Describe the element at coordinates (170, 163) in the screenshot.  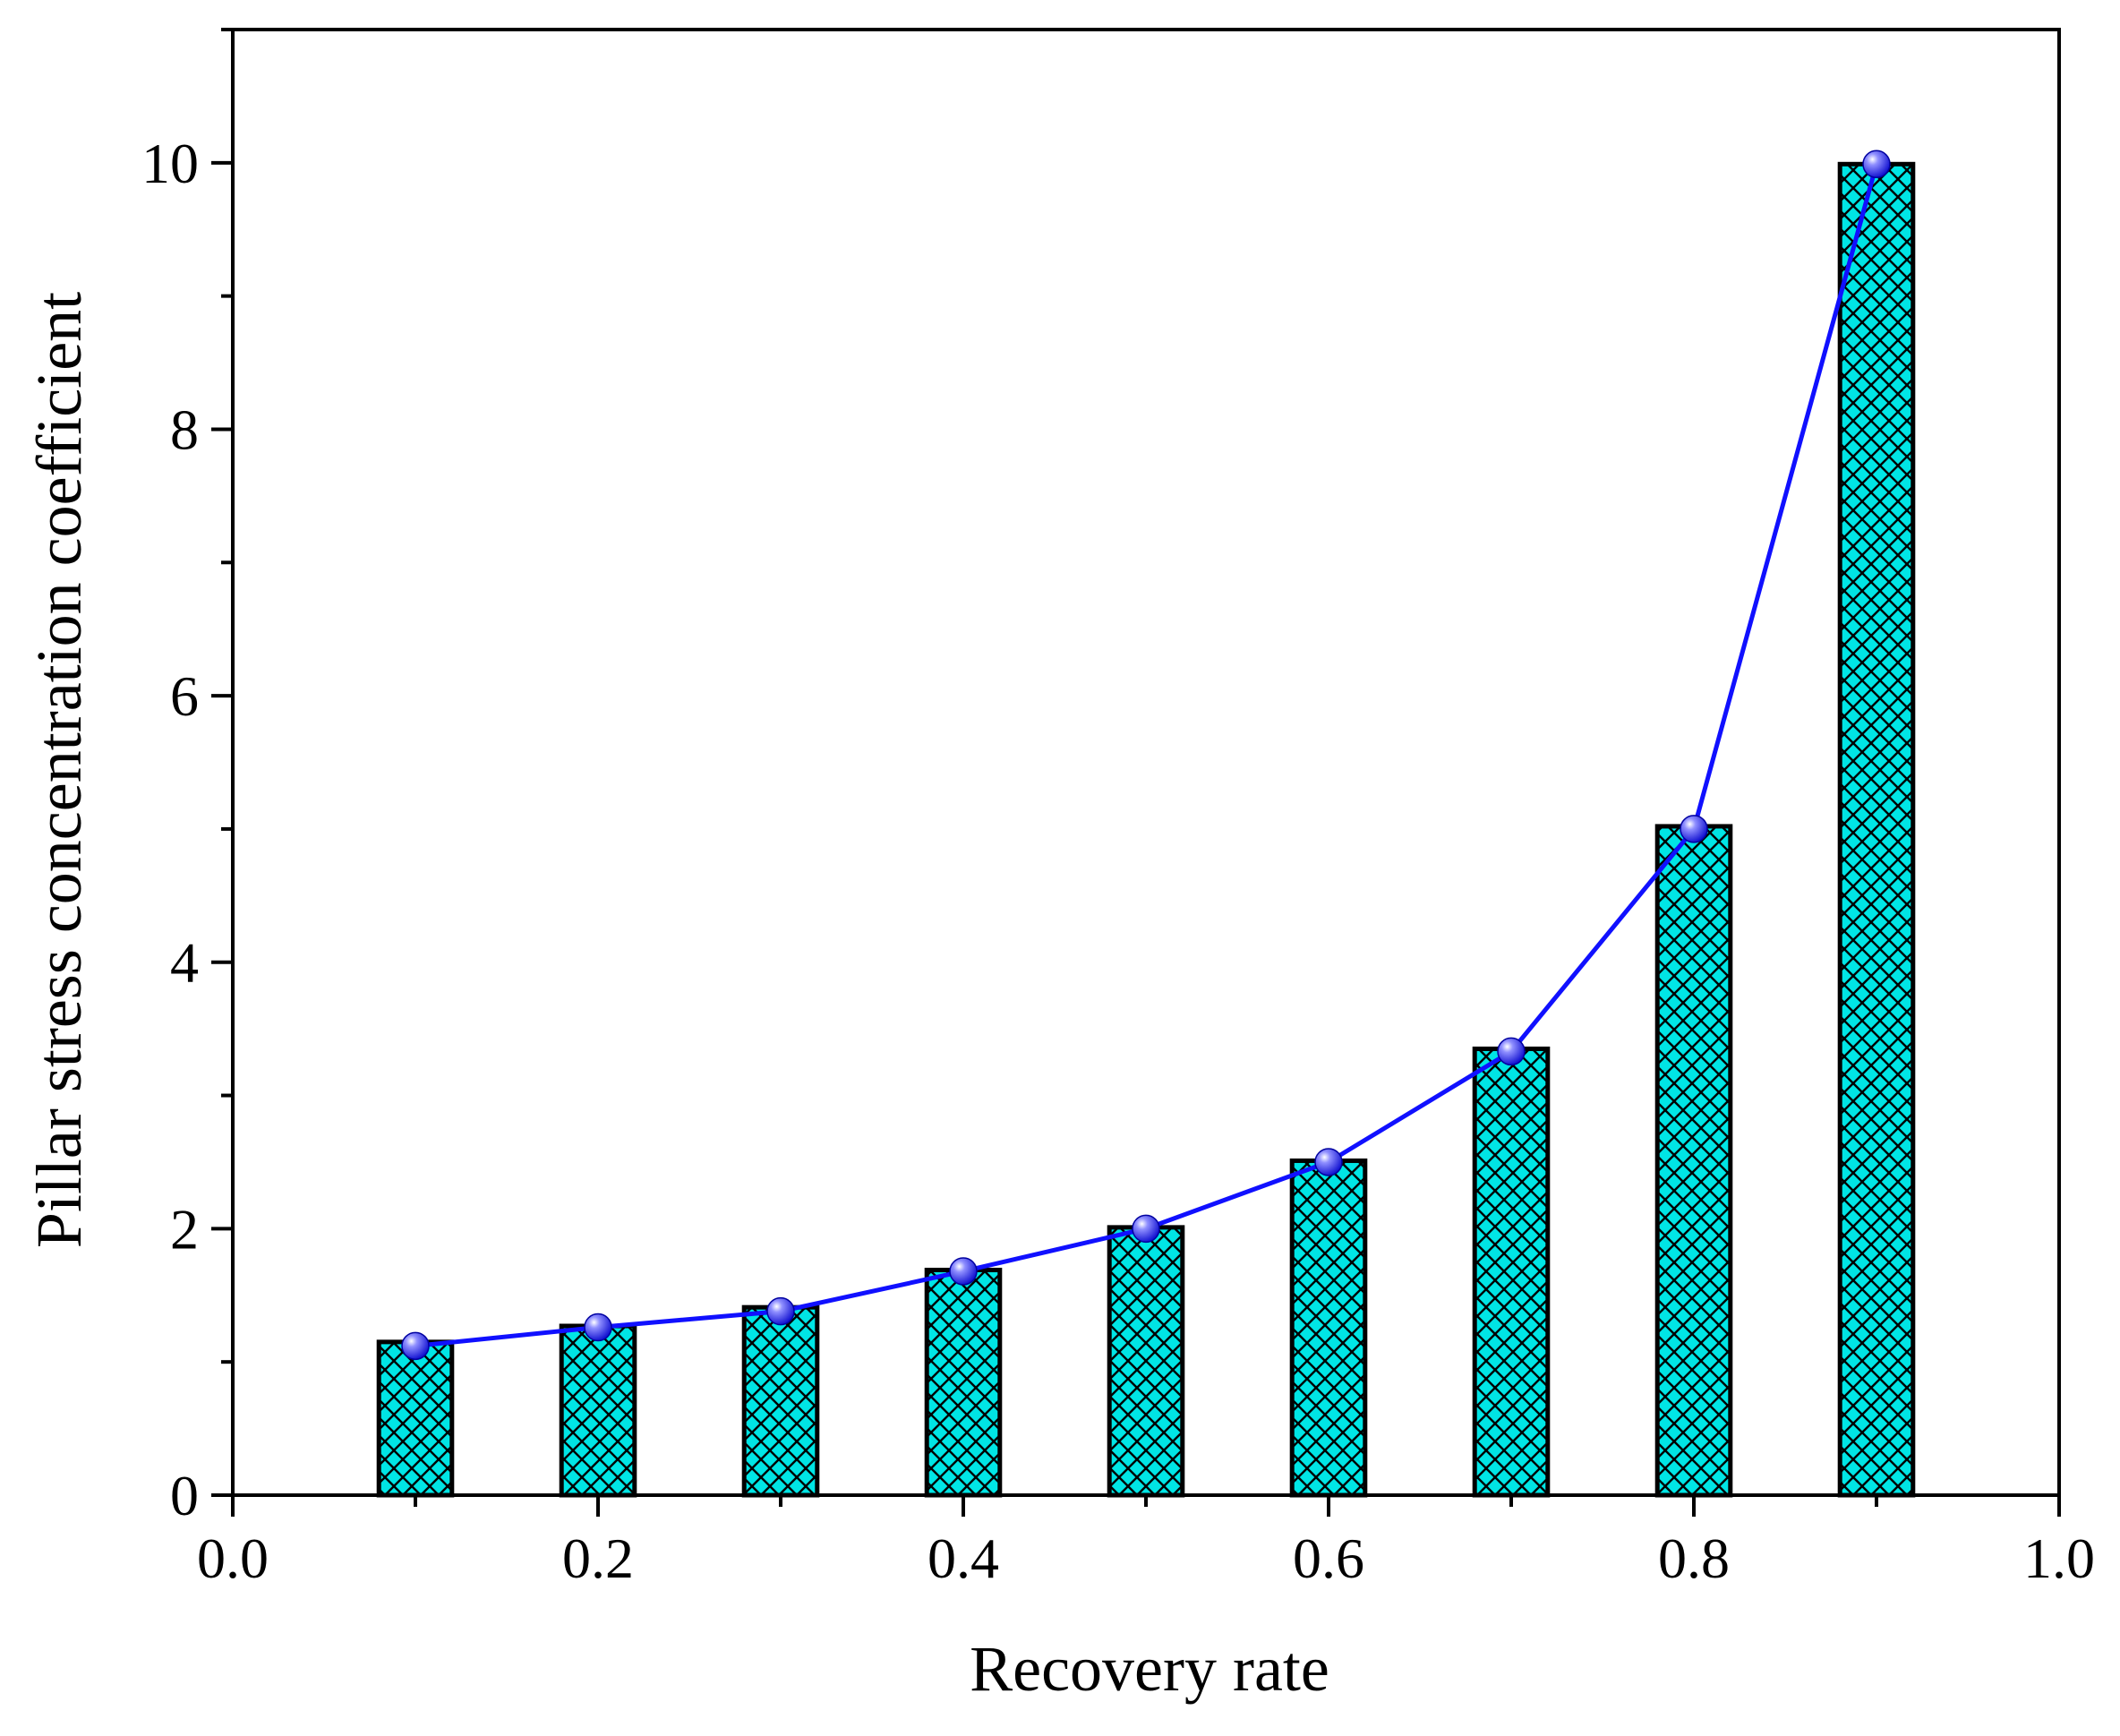
I see `y-tick-label-5: 10` at that location.